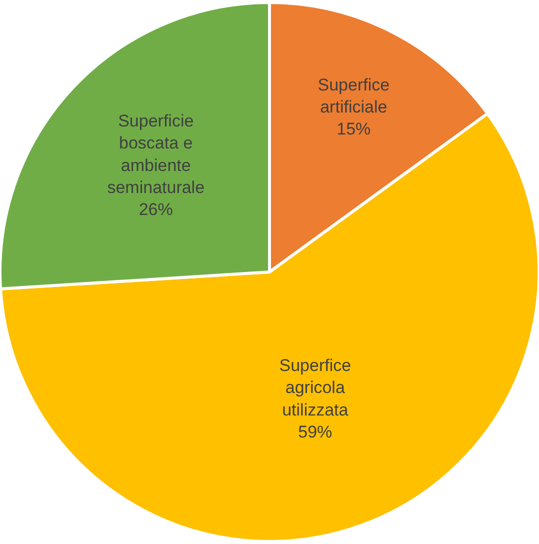 The width and height of the screenshot is (539, 544). Describe the element at coordinates (354, 95) in the screenshot. I see `slice-label: Superfice artificiale` at that location.